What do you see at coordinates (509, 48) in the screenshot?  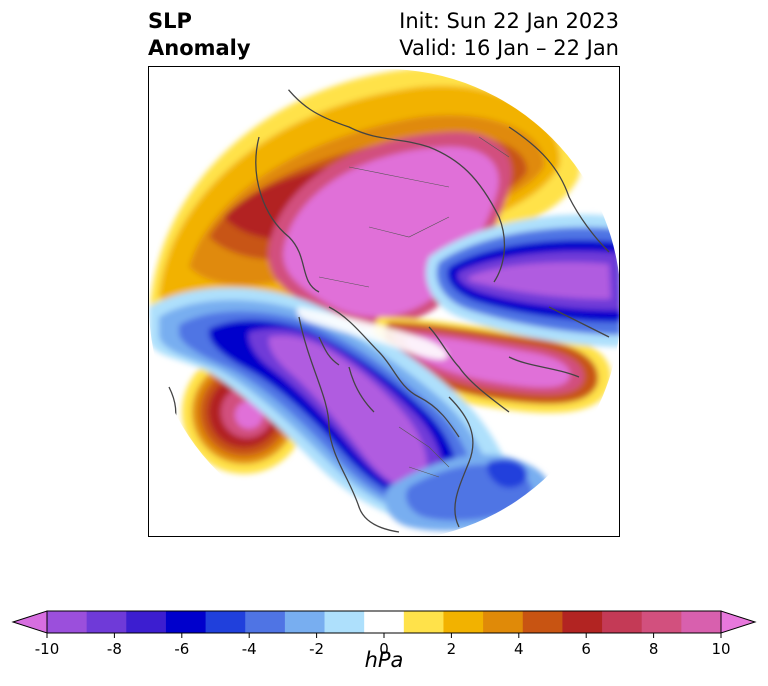 I see `valid-range-label: Valid: 16 Jan – 22 Jan` at bounding box center [509, 48].